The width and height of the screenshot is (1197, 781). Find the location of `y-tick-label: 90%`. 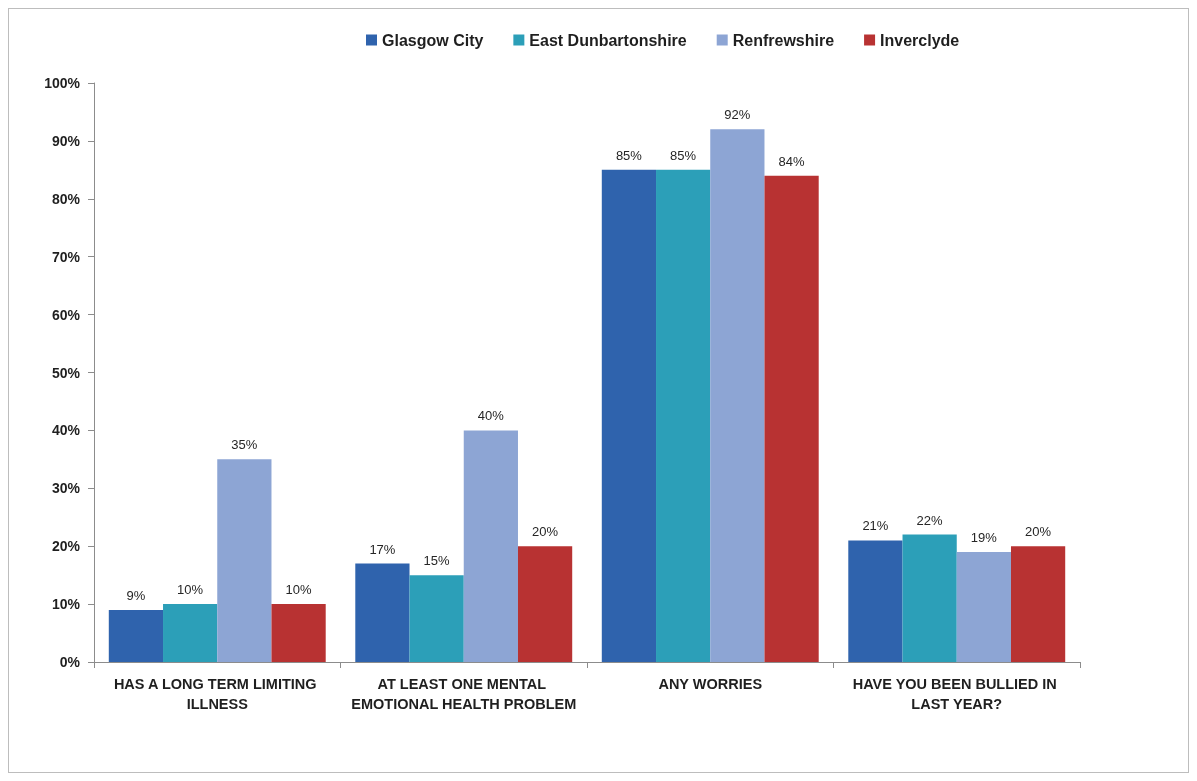

y-tick-label: 90% is located at coordinates (66, 140).